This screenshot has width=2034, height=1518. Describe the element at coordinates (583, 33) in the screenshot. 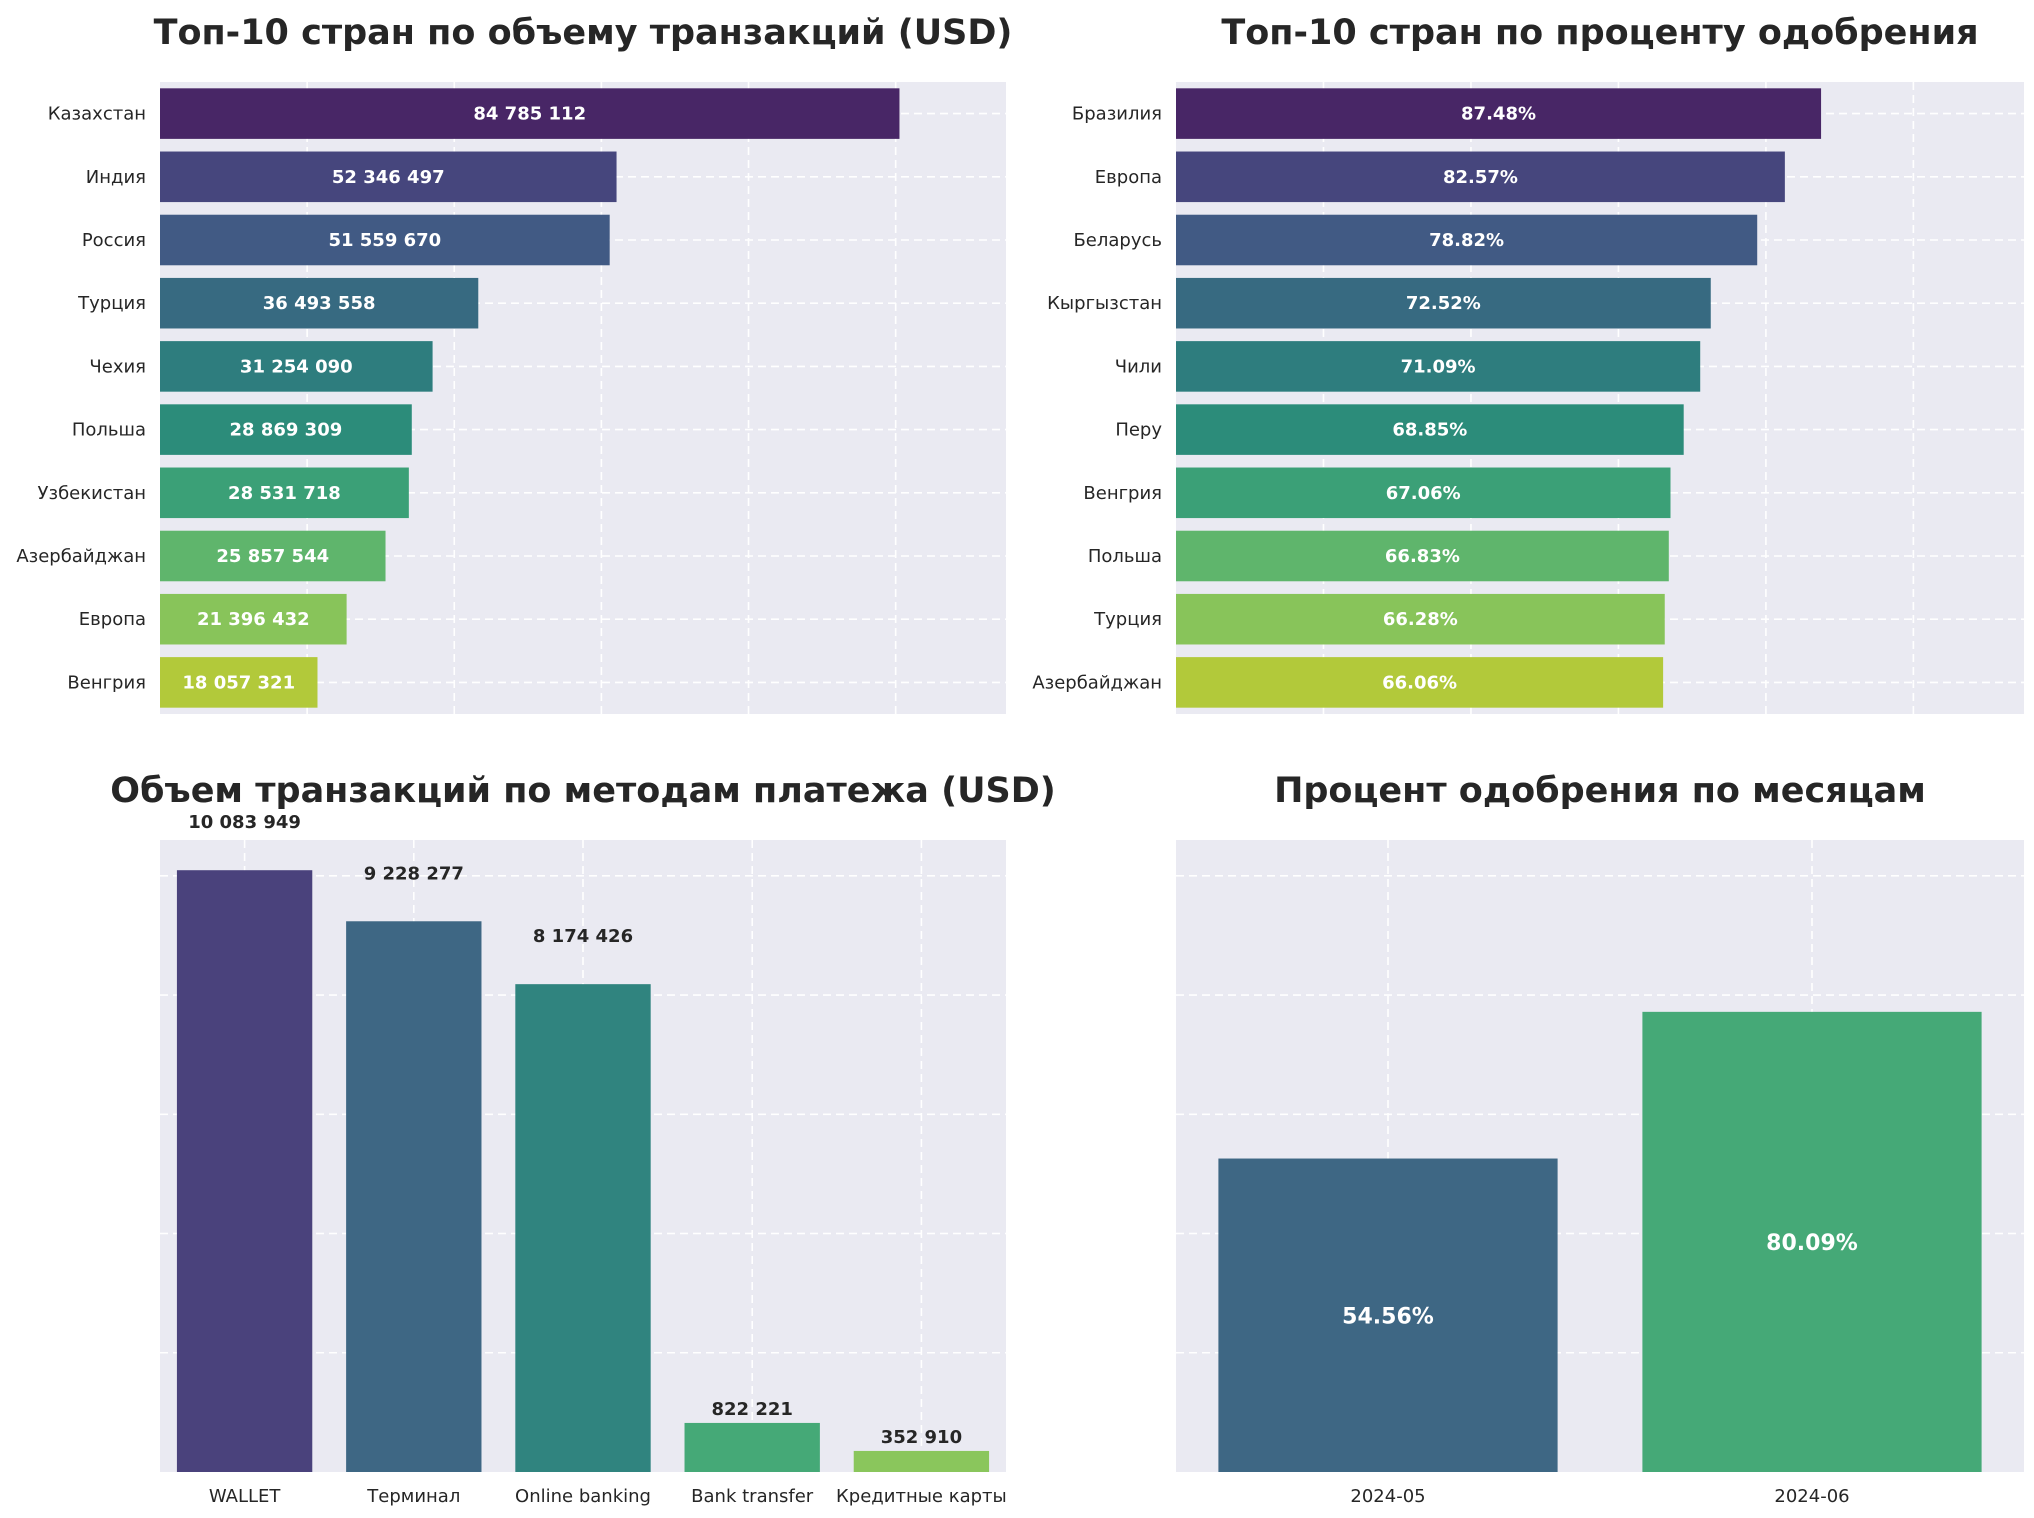

I see `title-volume-by-country: Топ-10 стран по объему транзакций (USD)` at that location.